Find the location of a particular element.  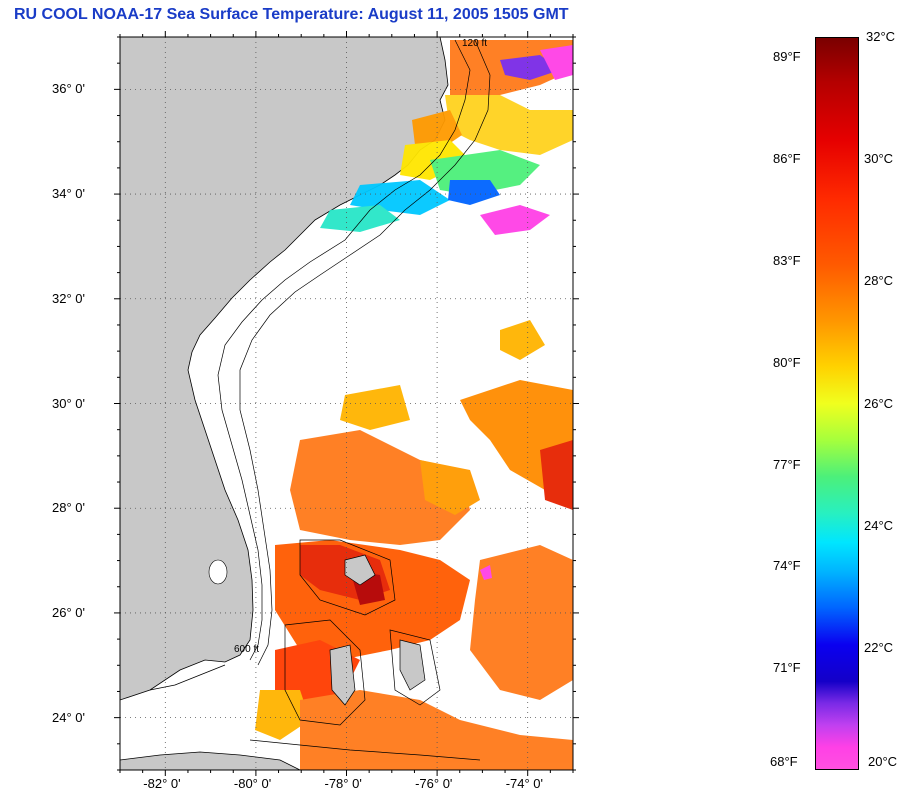

temperature-colorbar is located at coordinates (837, 403).